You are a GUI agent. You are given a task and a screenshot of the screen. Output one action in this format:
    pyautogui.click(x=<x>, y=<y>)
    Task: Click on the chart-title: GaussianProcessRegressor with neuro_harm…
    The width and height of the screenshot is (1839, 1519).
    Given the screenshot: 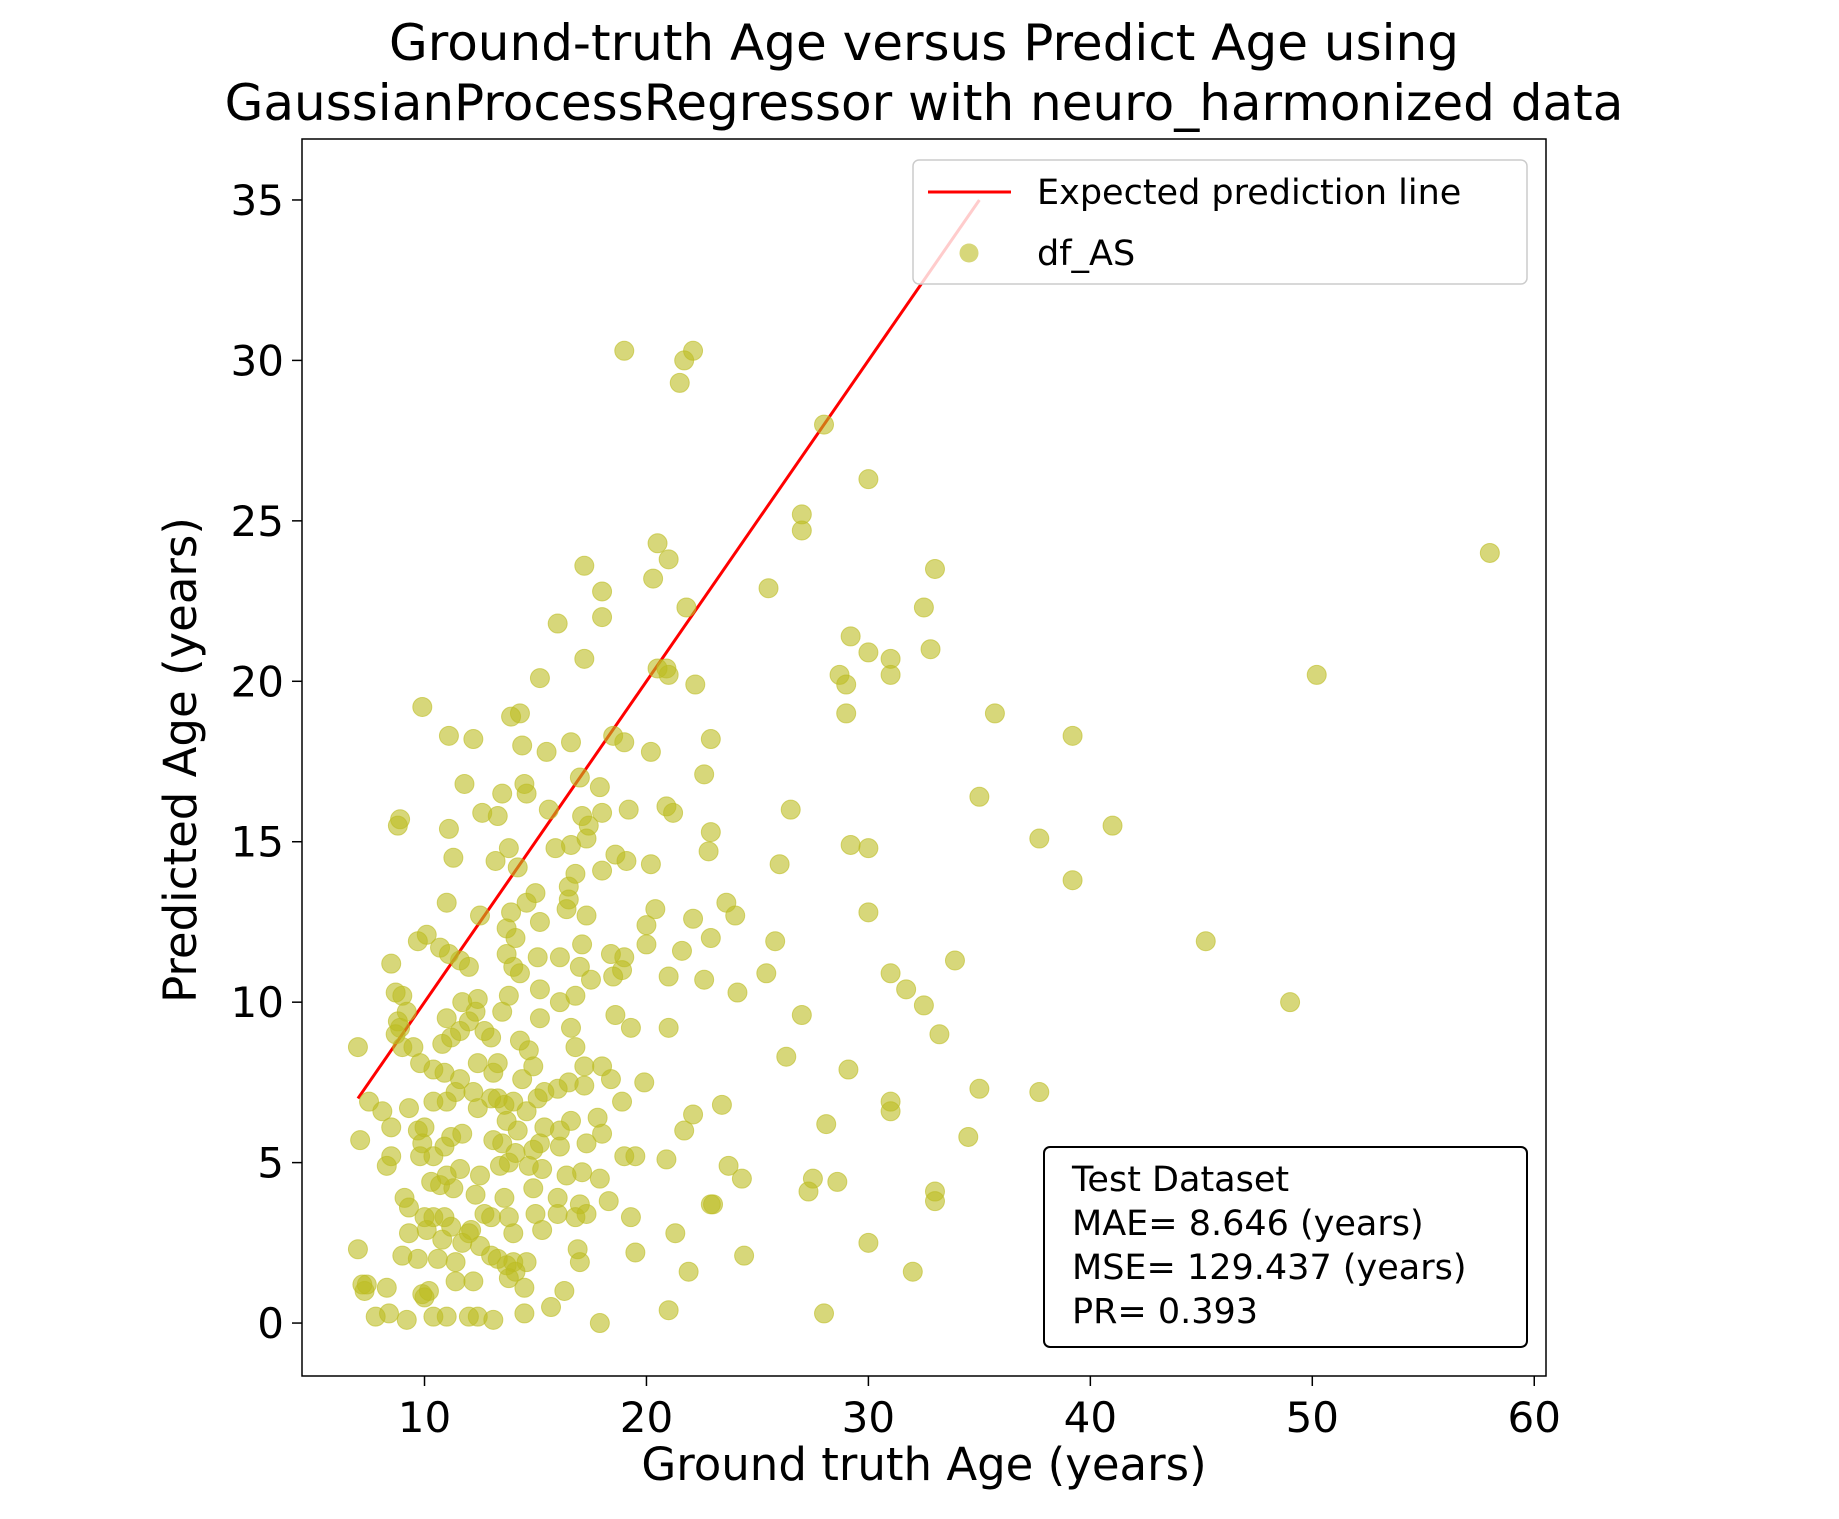 What is the action you would take?
    pyautogui.click(x=924, y=103)
    